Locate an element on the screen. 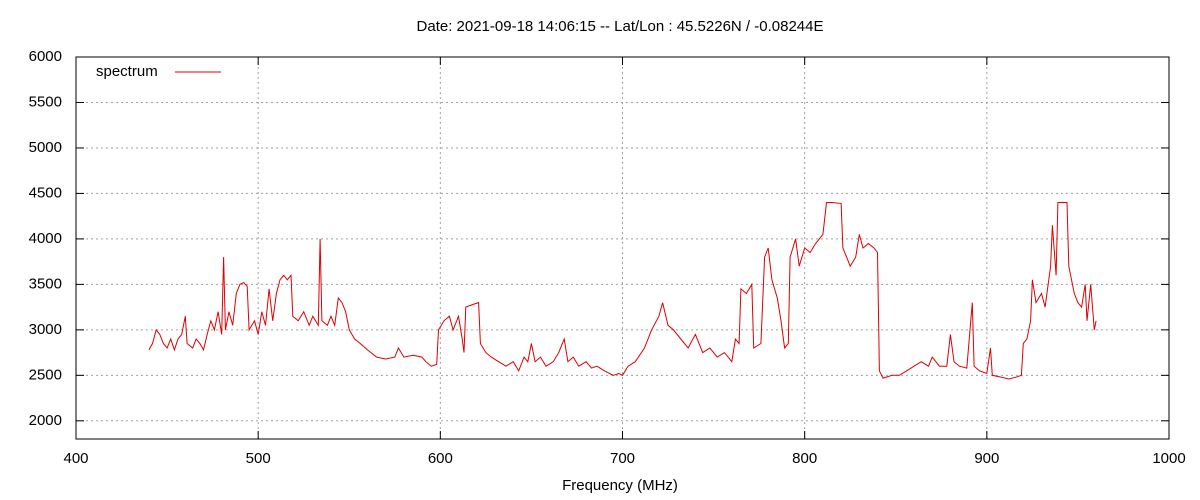 The image size is (1200, 500). x-tick-label: 600 is located at coordinates (440, 458).